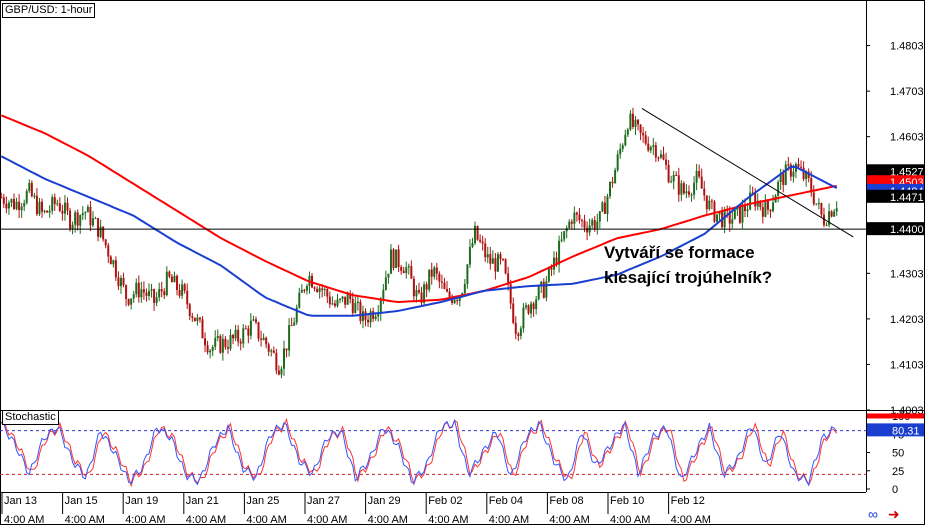  I want to click on link-icon: ∞, so click(873, 514).